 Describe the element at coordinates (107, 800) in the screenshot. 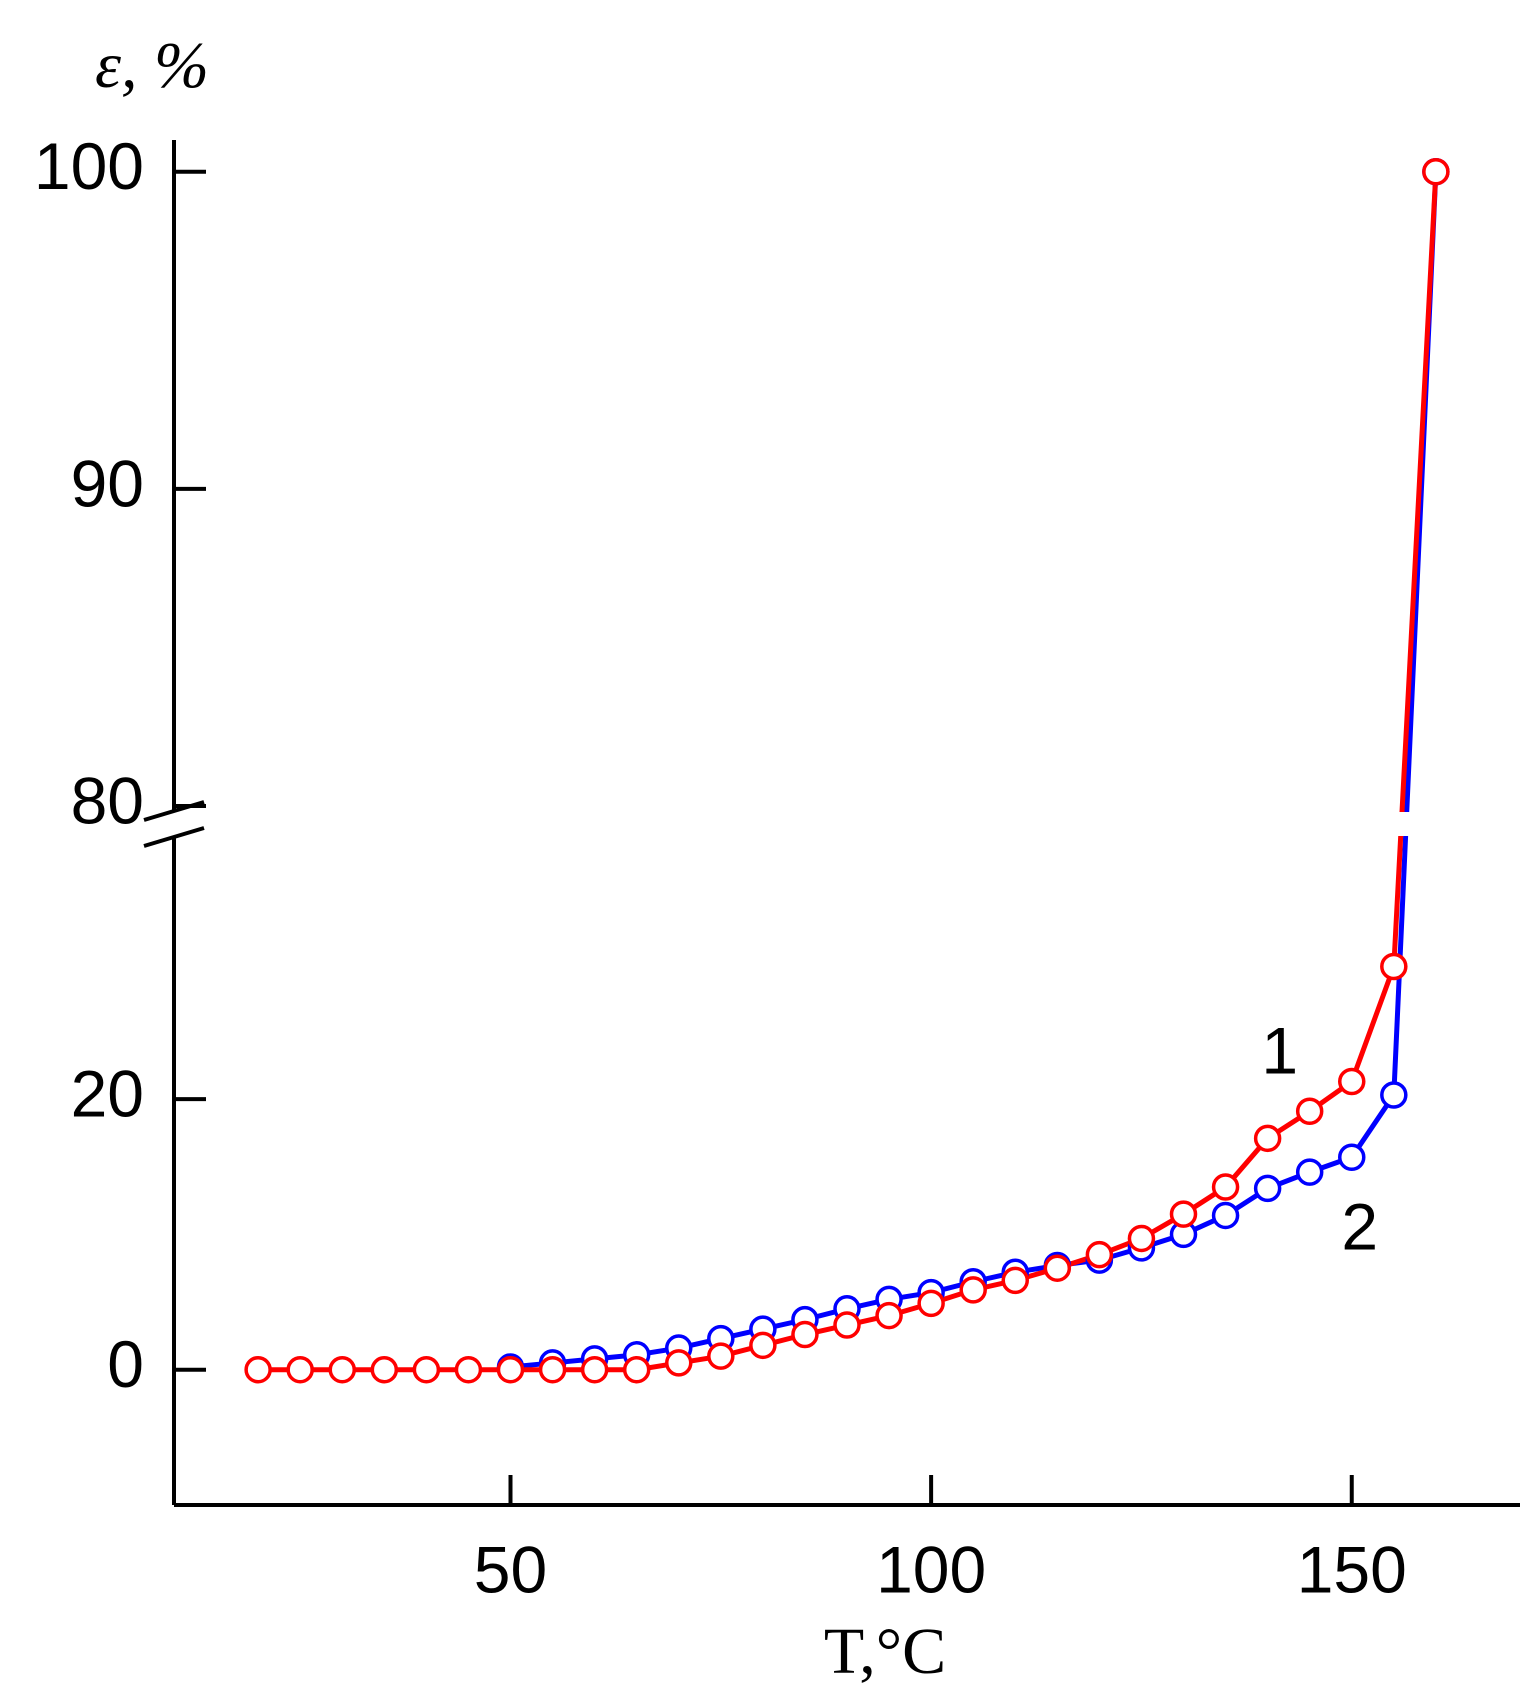

I see `y-tick-label: 80` at that location.